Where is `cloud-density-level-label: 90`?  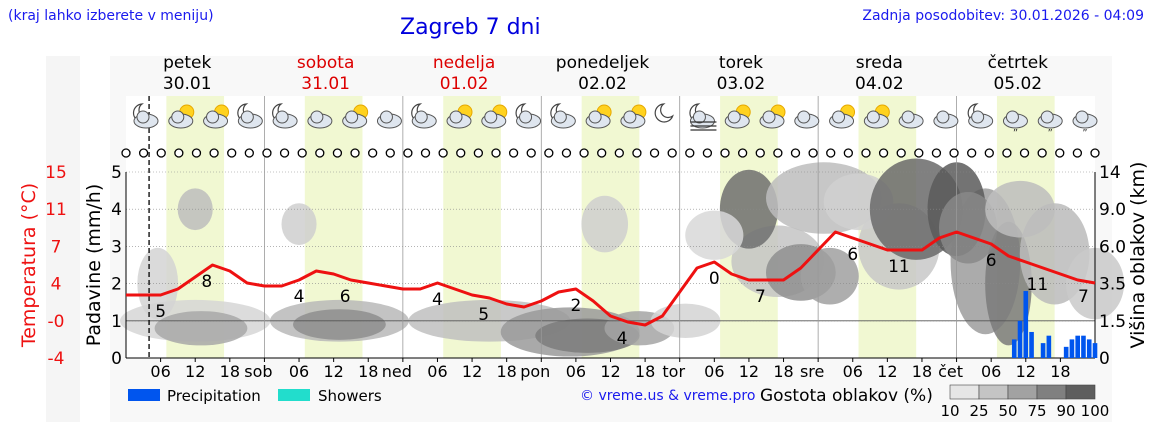
cloud-density-level-label: 90 is located at coordinates (1065, 411).